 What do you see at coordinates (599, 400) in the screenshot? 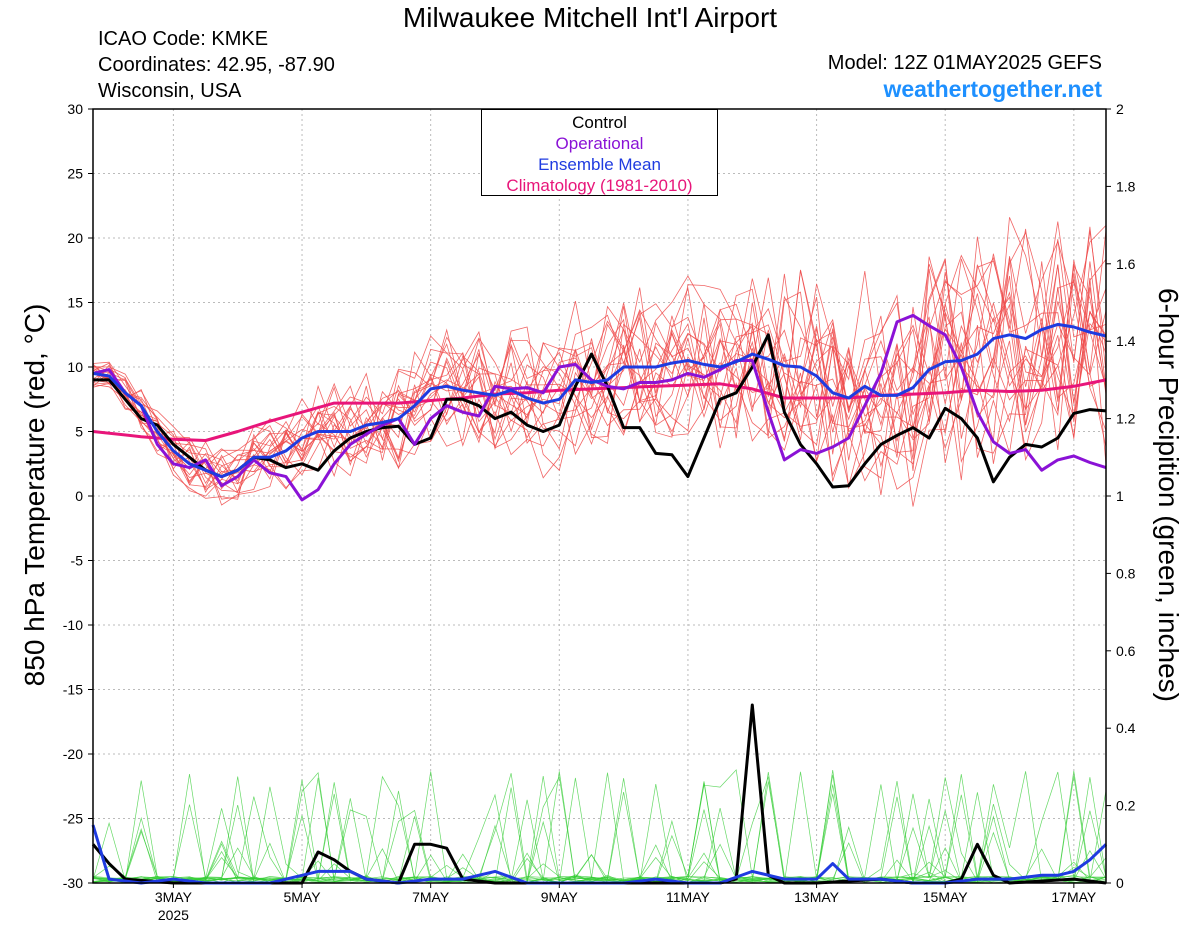
I see `temp-line-ensemble-mean` at bounding box center [599, 400].